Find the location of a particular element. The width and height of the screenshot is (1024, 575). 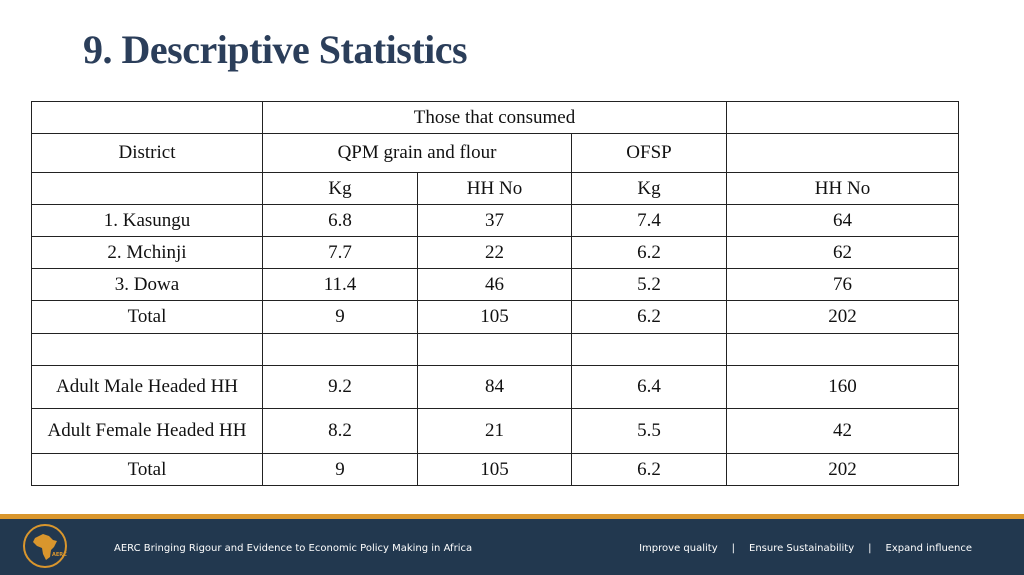

cell: Adult Male Headed HH is located at coordinates (147, 387).